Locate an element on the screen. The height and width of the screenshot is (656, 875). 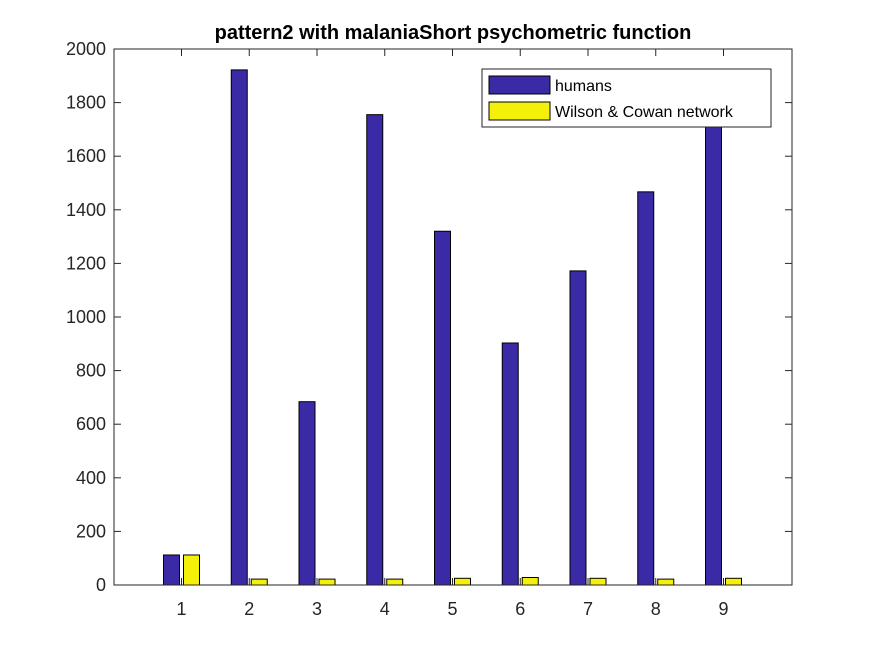
y-tick-label: 1400 is located at coordinates (86, 210).